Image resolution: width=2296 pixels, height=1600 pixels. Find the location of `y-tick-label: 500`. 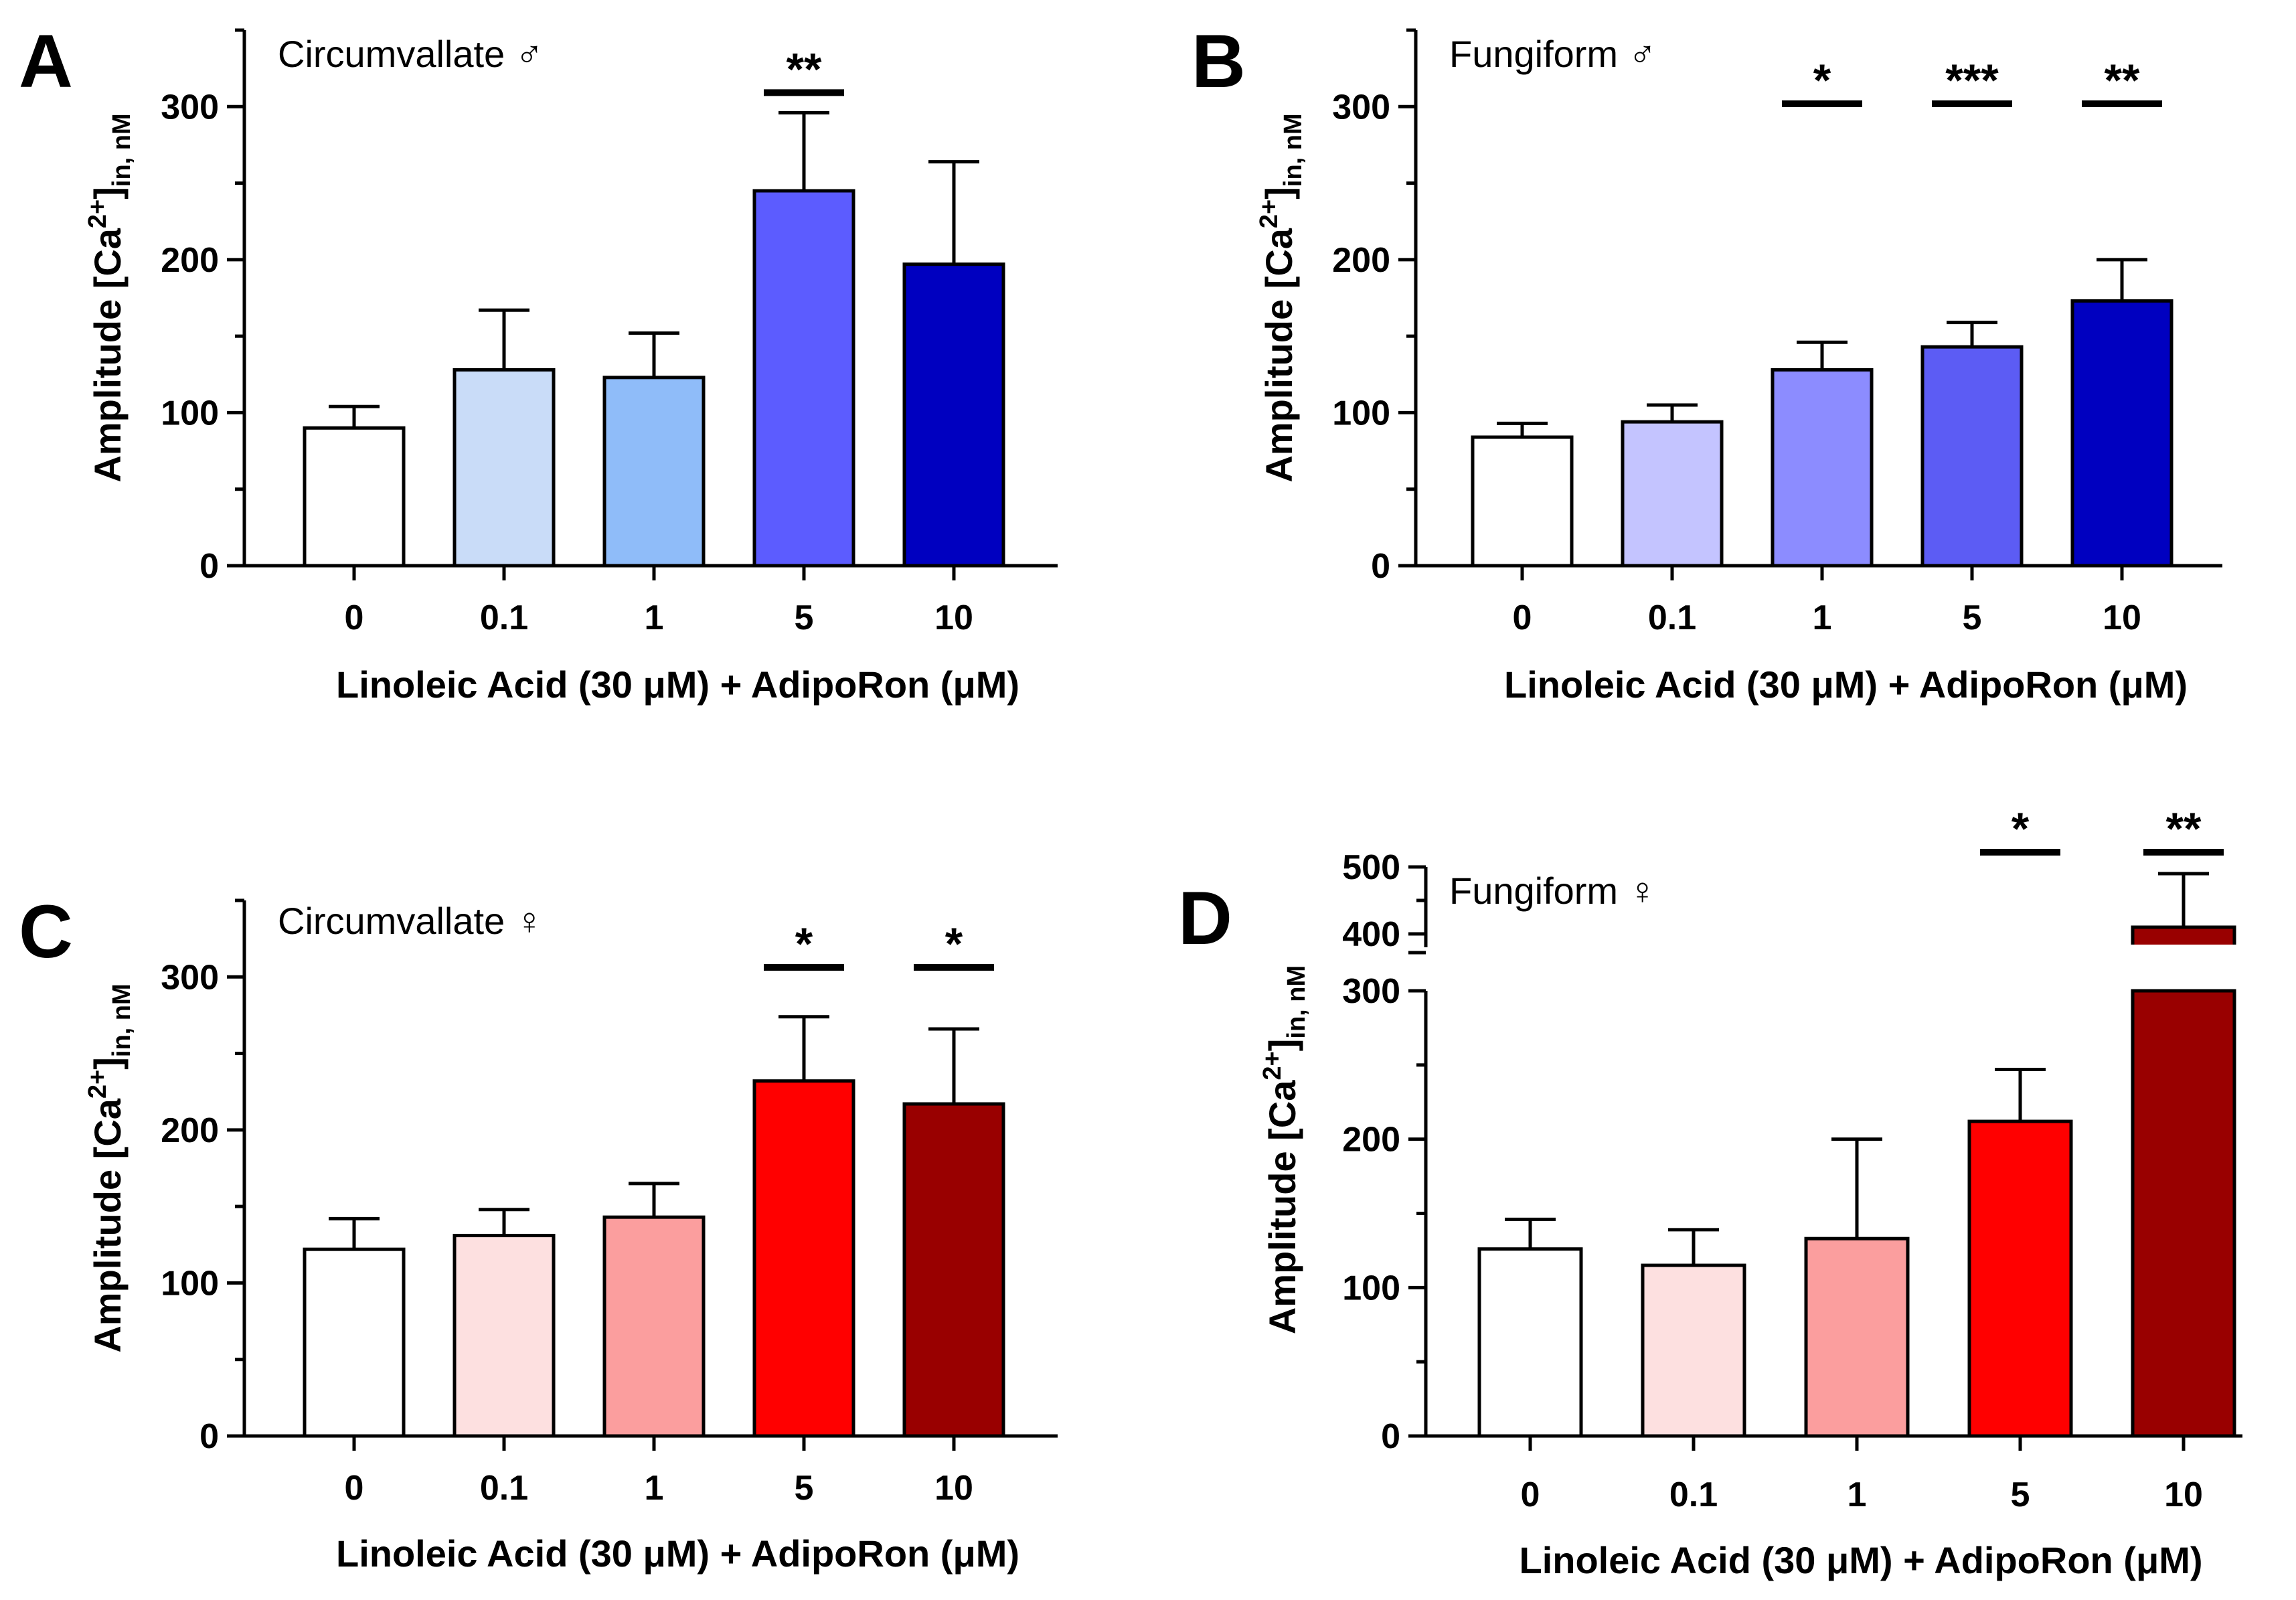

y-tick-label: 500 is located at coordinates (1371, 867).